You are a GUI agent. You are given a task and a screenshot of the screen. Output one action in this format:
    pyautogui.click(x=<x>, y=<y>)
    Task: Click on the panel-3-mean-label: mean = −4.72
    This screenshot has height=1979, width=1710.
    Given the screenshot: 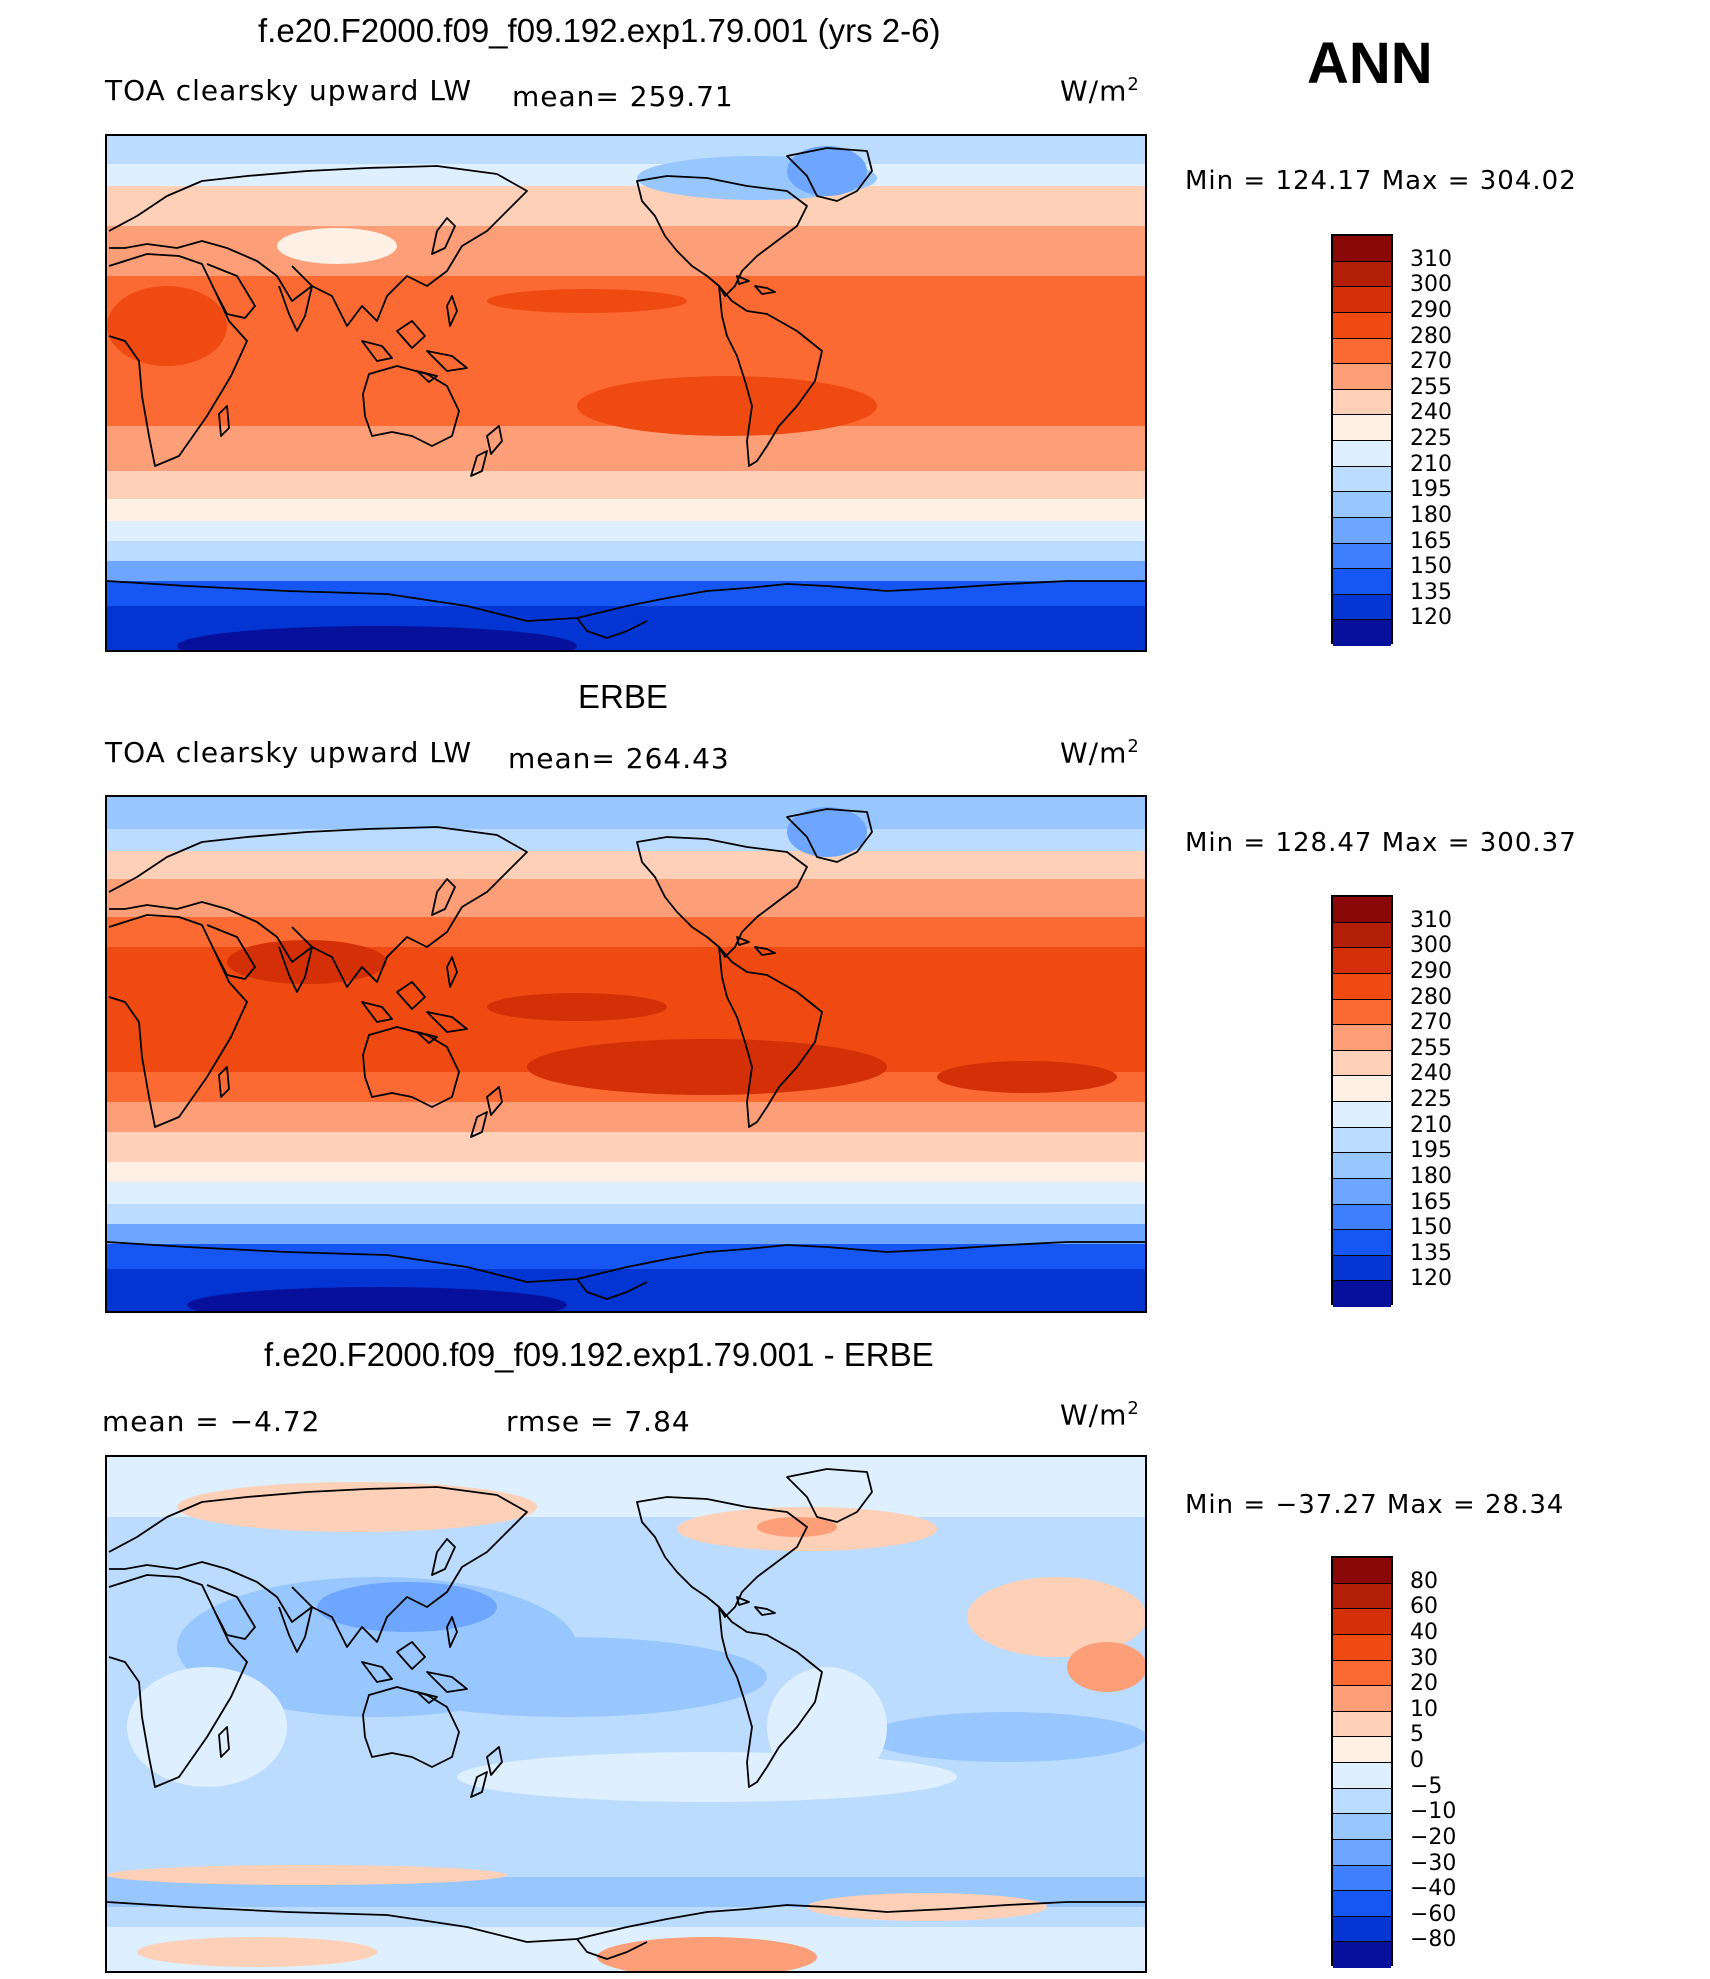 What is the action you would take?
    pyautogui.click(x=211, y=1421)
    